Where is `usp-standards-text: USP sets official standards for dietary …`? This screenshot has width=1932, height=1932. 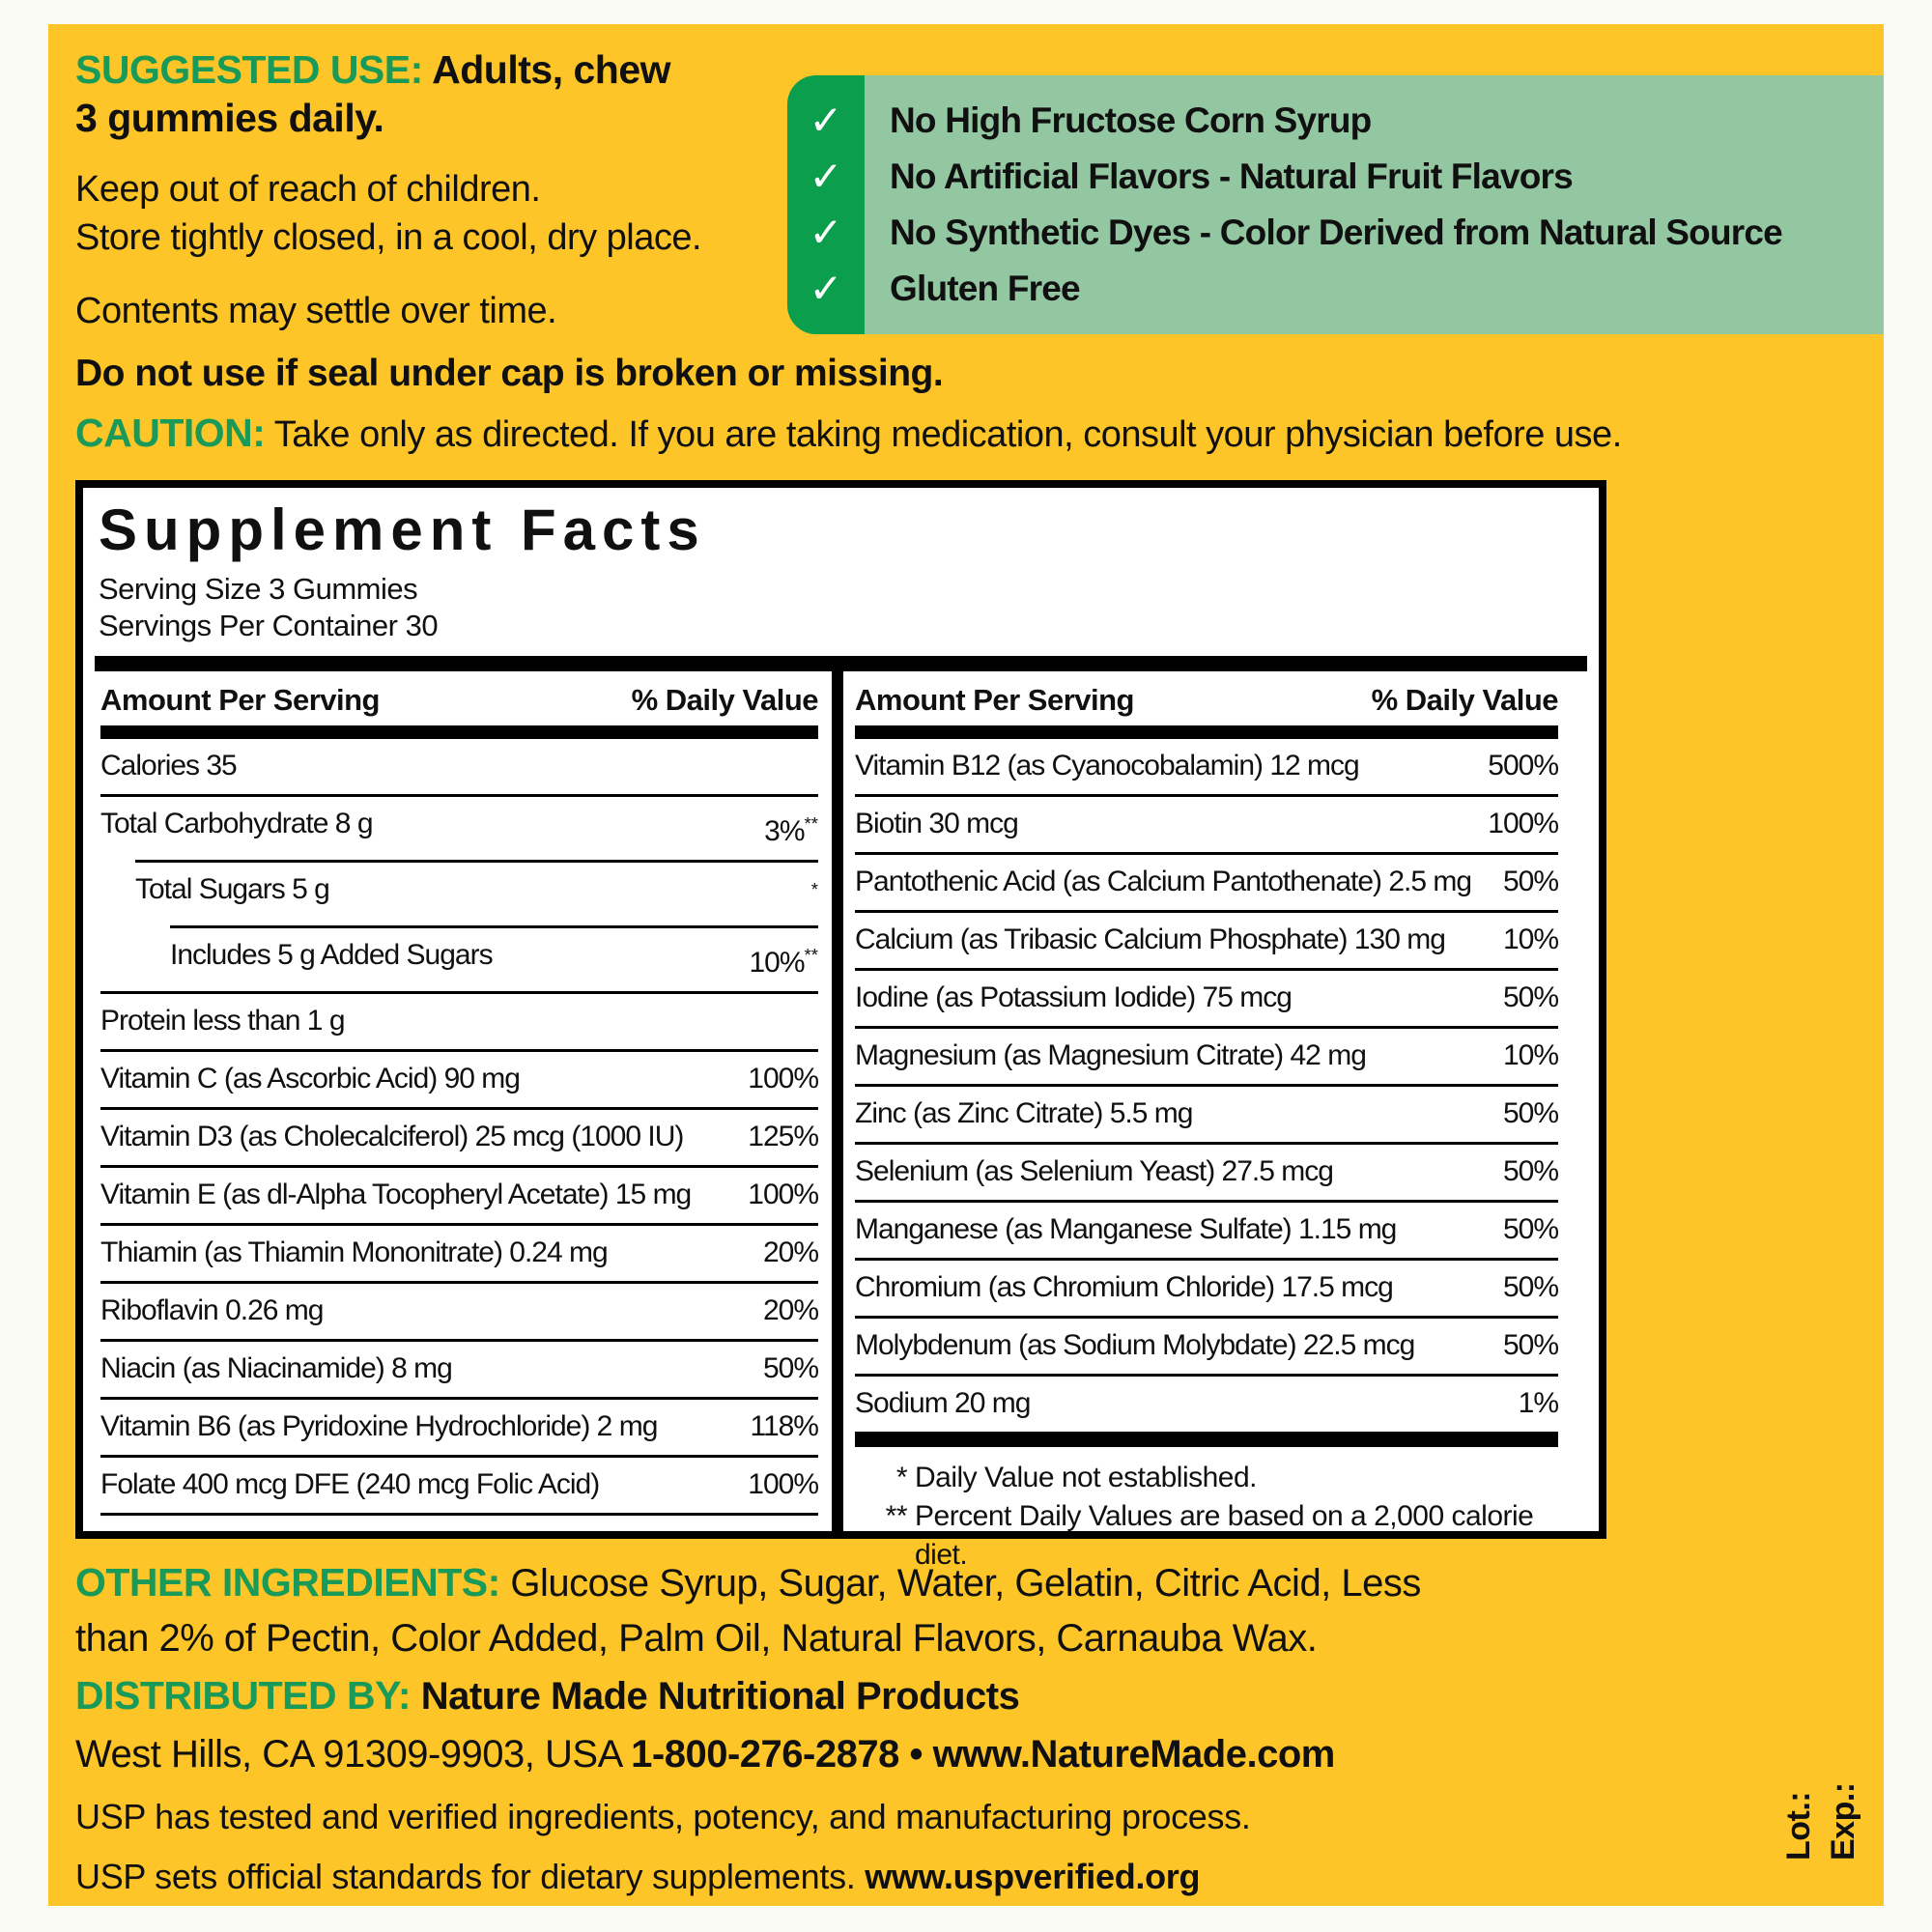 usp-standards-text: USP sets official standards for dietary … is located at coordinates (470, 1876).